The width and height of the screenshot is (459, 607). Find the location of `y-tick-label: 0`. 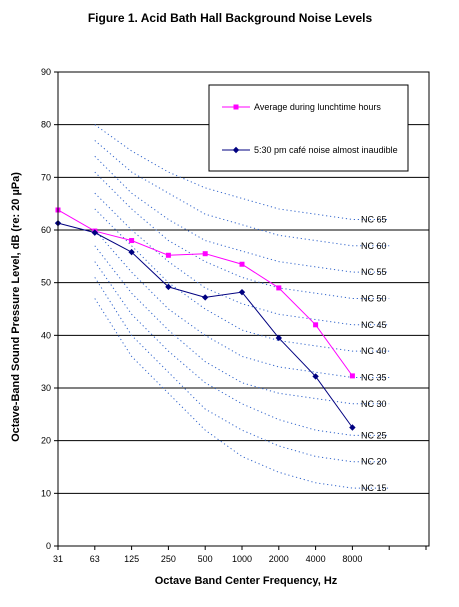

y-tick-label: 0 is located at coordinates (48, 546).